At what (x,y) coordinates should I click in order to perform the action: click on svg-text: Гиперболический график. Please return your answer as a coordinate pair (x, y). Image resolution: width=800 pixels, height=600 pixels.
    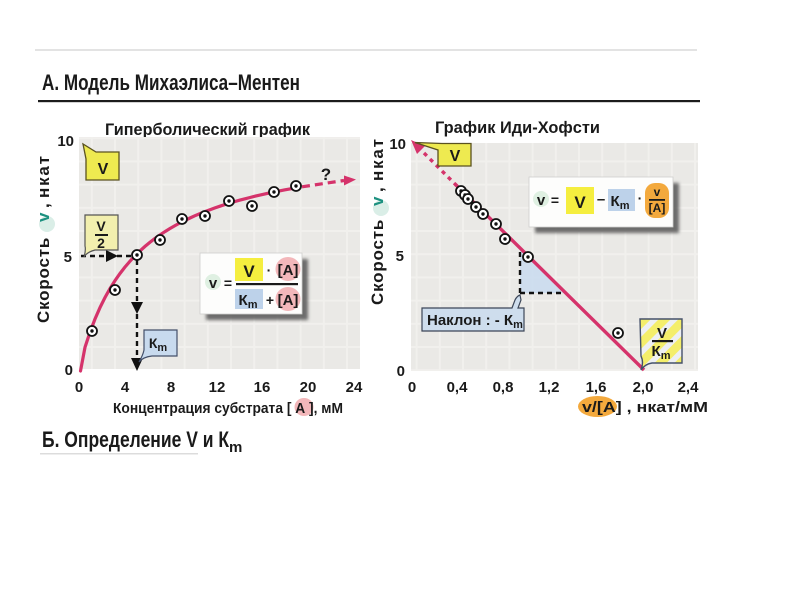
    Looking at the image, I should click on (207, 129).